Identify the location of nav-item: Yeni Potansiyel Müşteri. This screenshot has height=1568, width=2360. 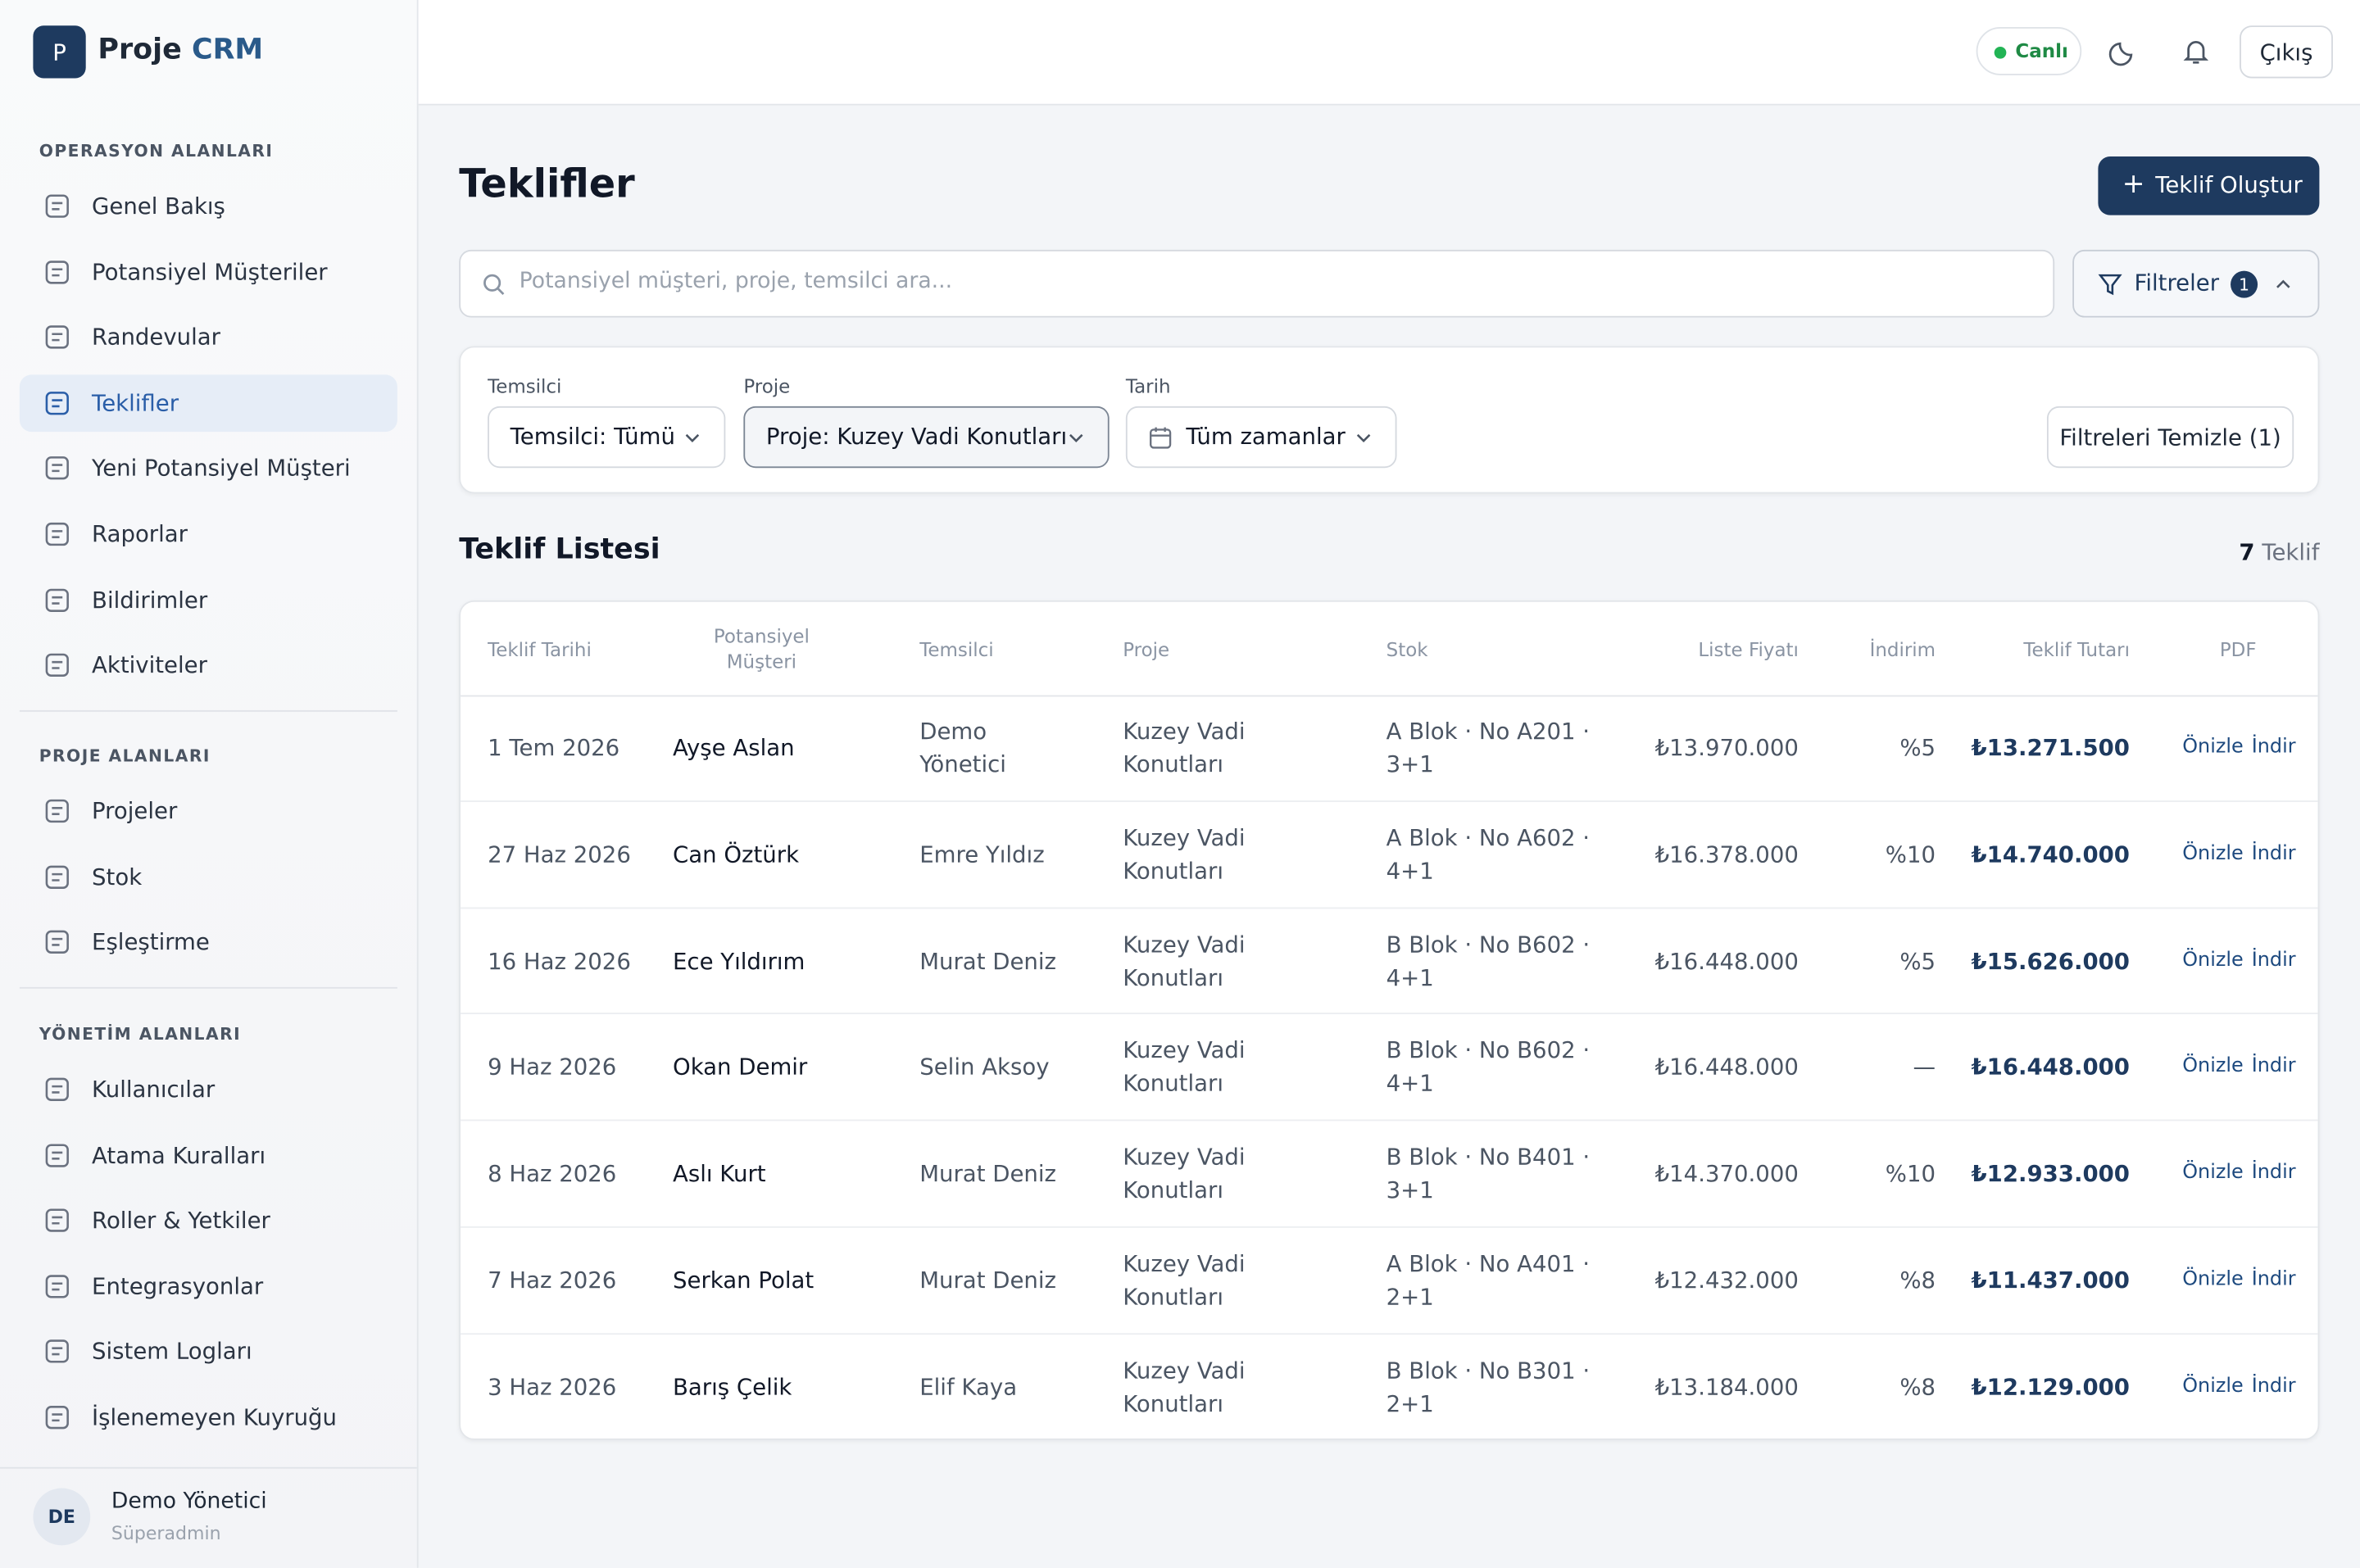
(208, 468).